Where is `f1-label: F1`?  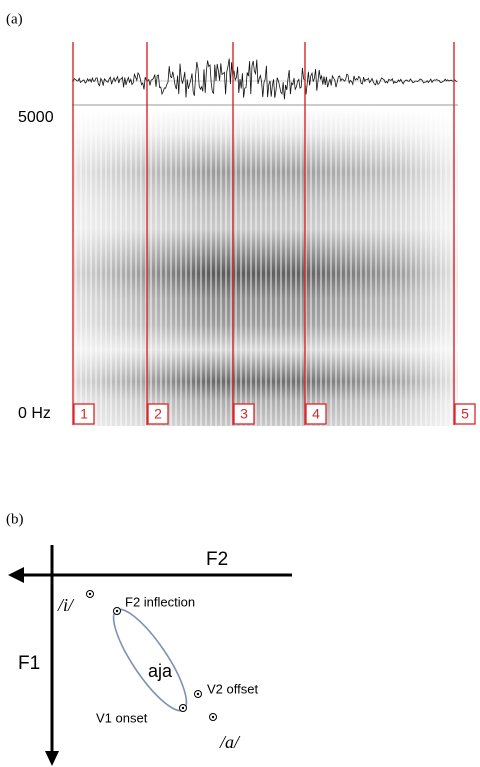
f1-label: F1 is located at coordinates (29, 663).